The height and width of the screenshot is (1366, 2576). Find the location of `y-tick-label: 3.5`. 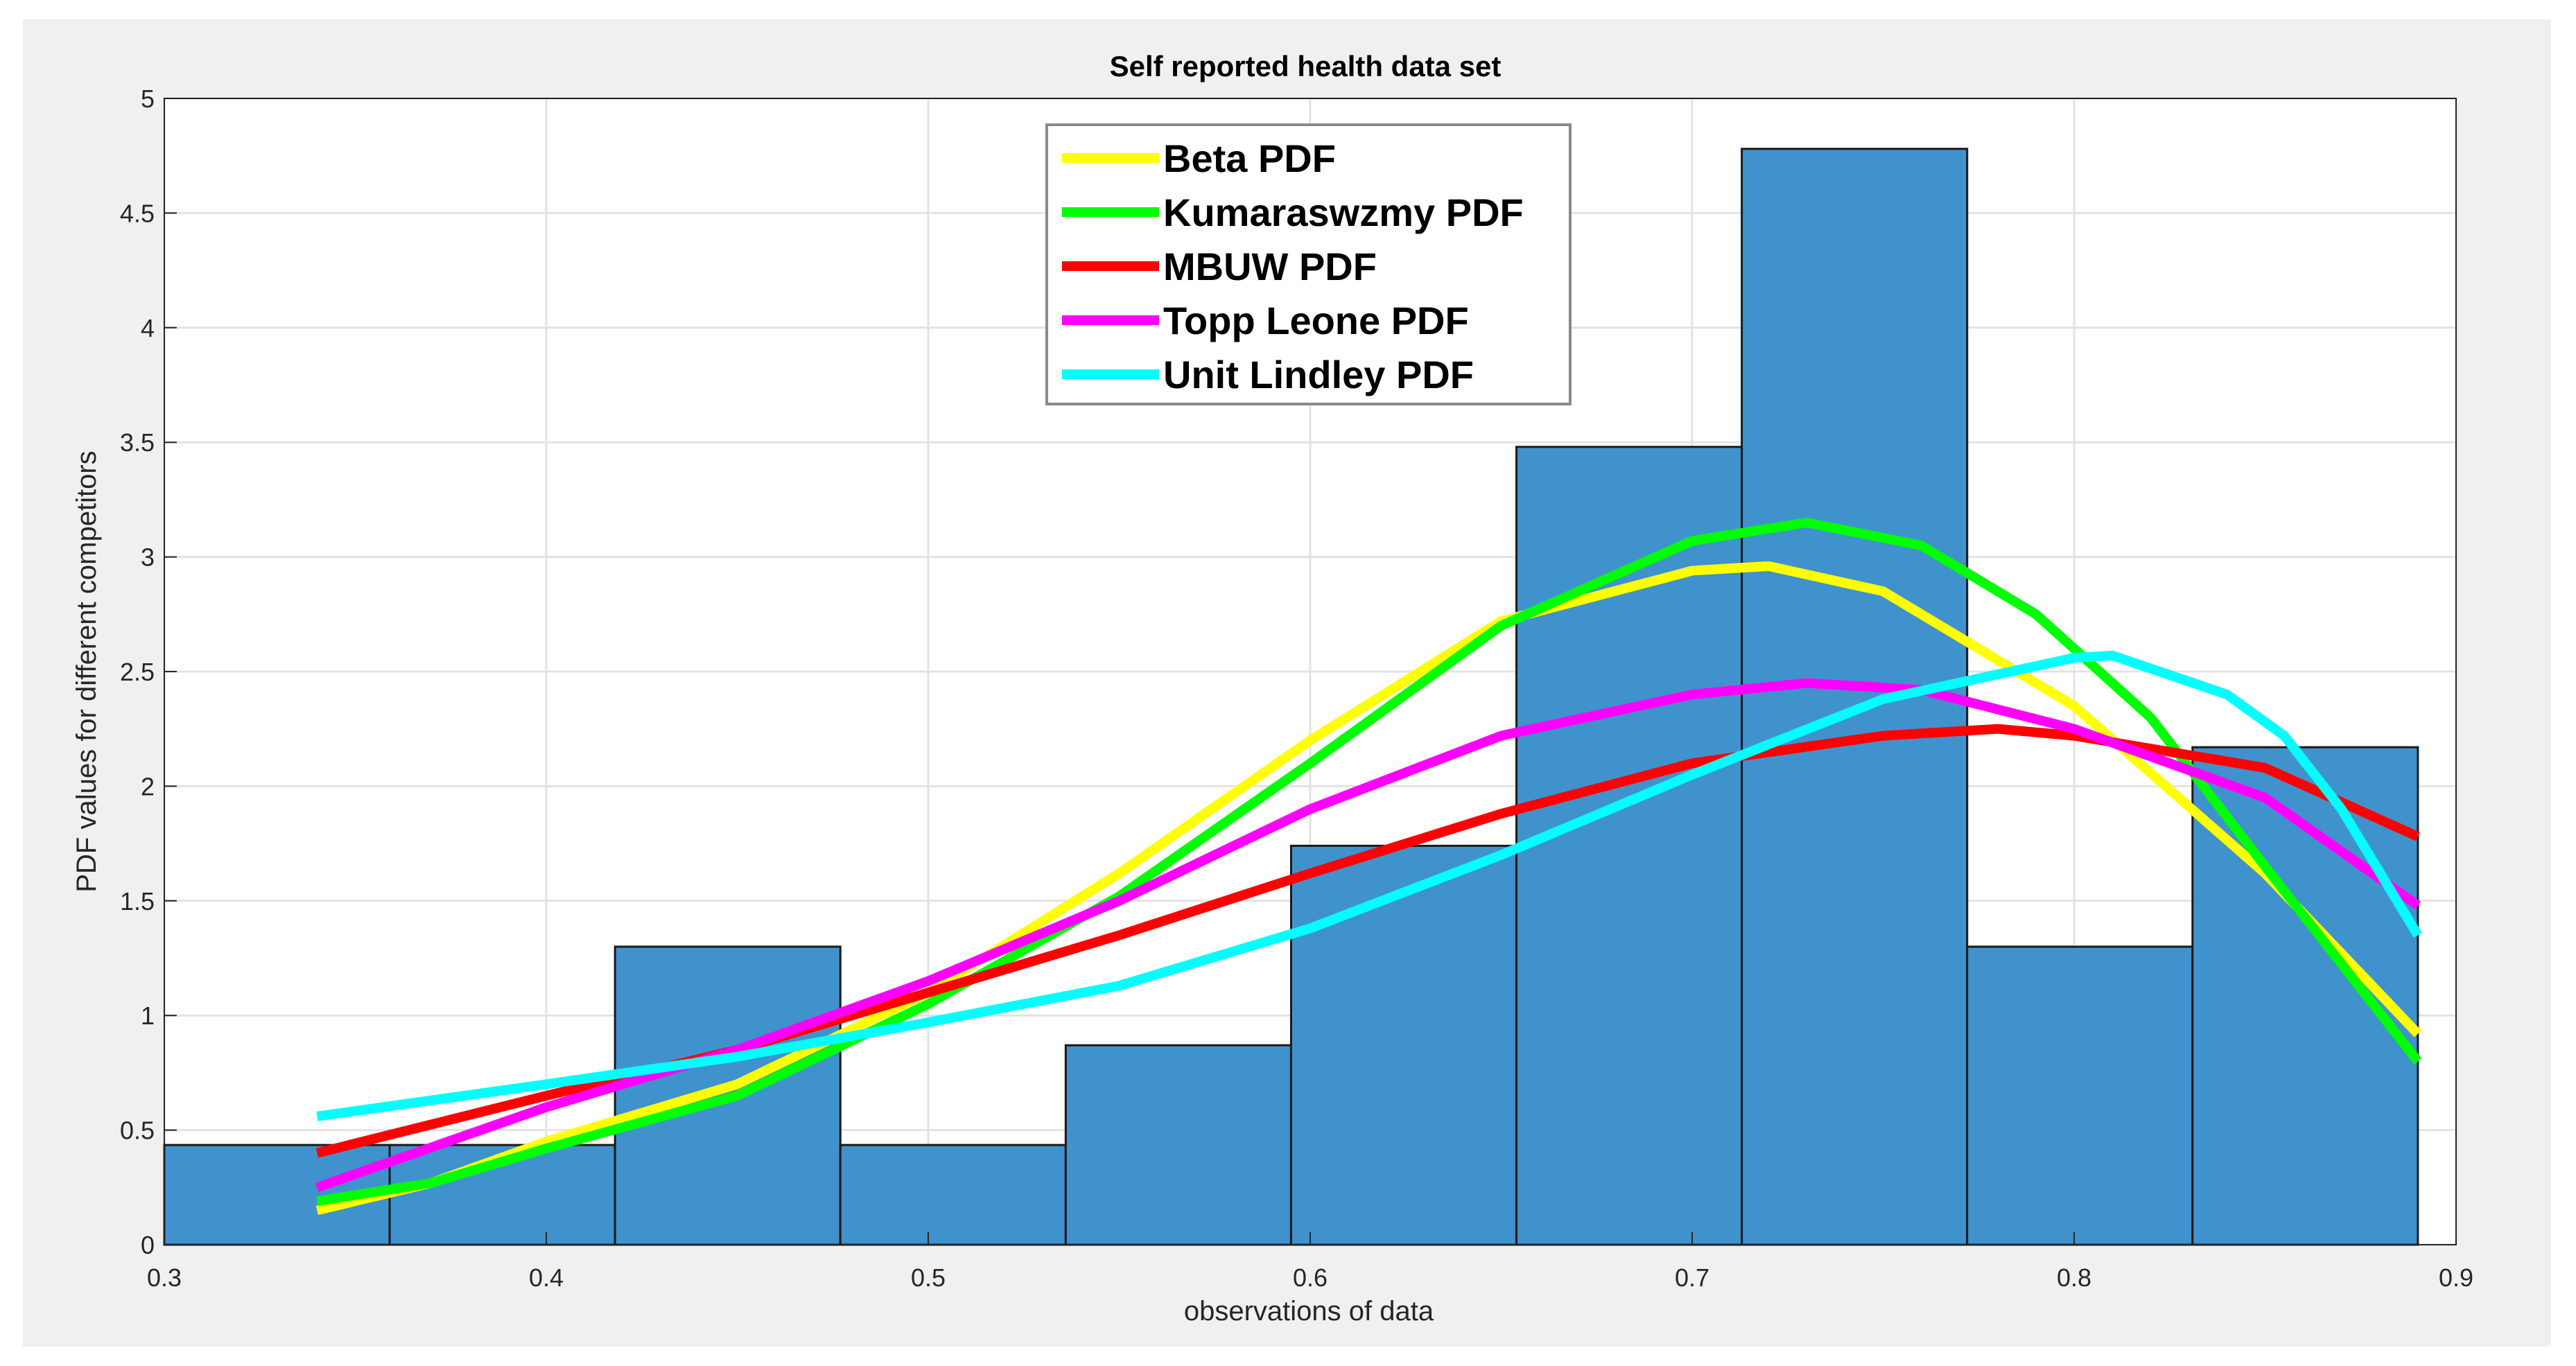

y-tick-label: 3.5 is located at coordinates (137, 442).